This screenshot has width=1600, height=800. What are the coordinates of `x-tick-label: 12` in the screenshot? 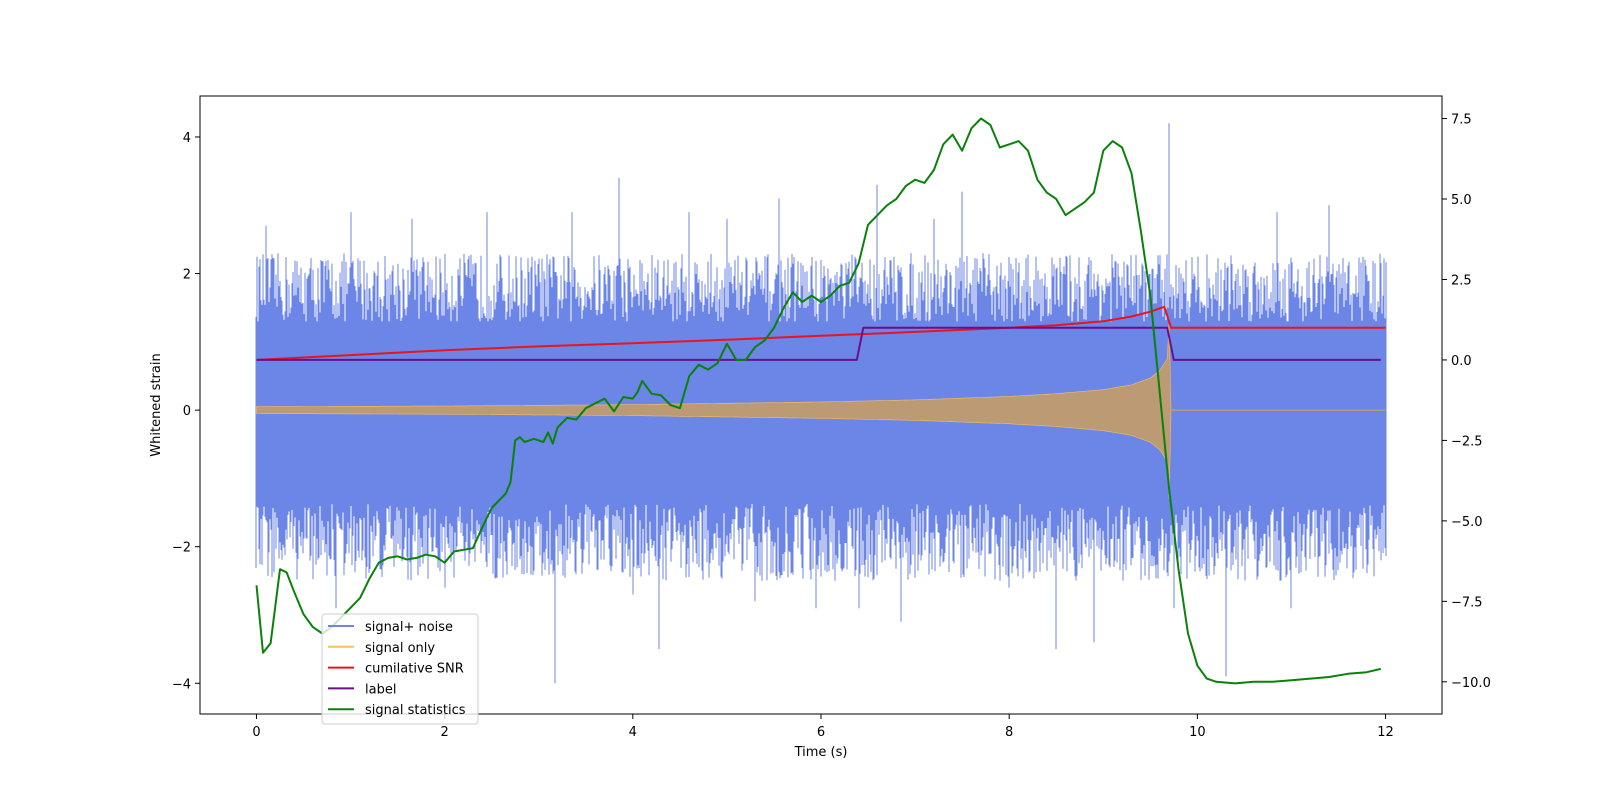 It's located at (1385, 732).